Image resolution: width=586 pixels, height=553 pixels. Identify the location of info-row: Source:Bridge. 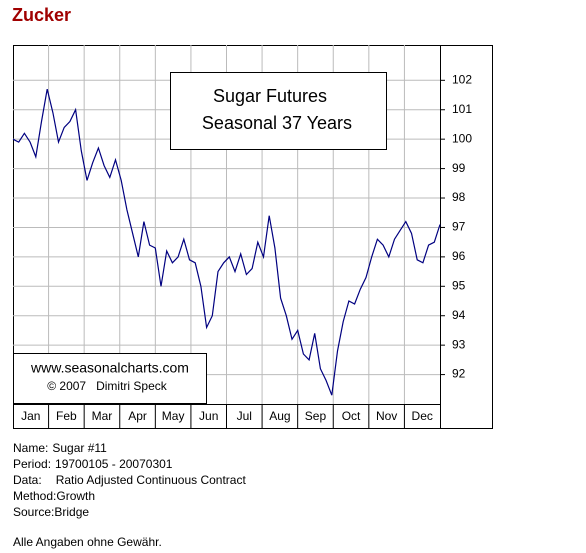
(51, 512).